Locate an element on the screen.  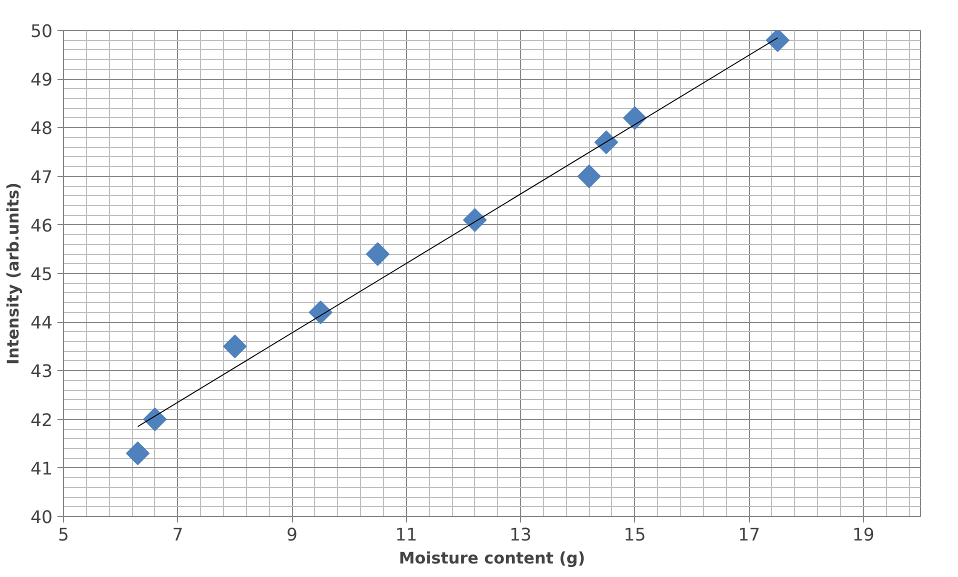
x-axis-title: Moisture content (g) is located at coordinates (492, 558).